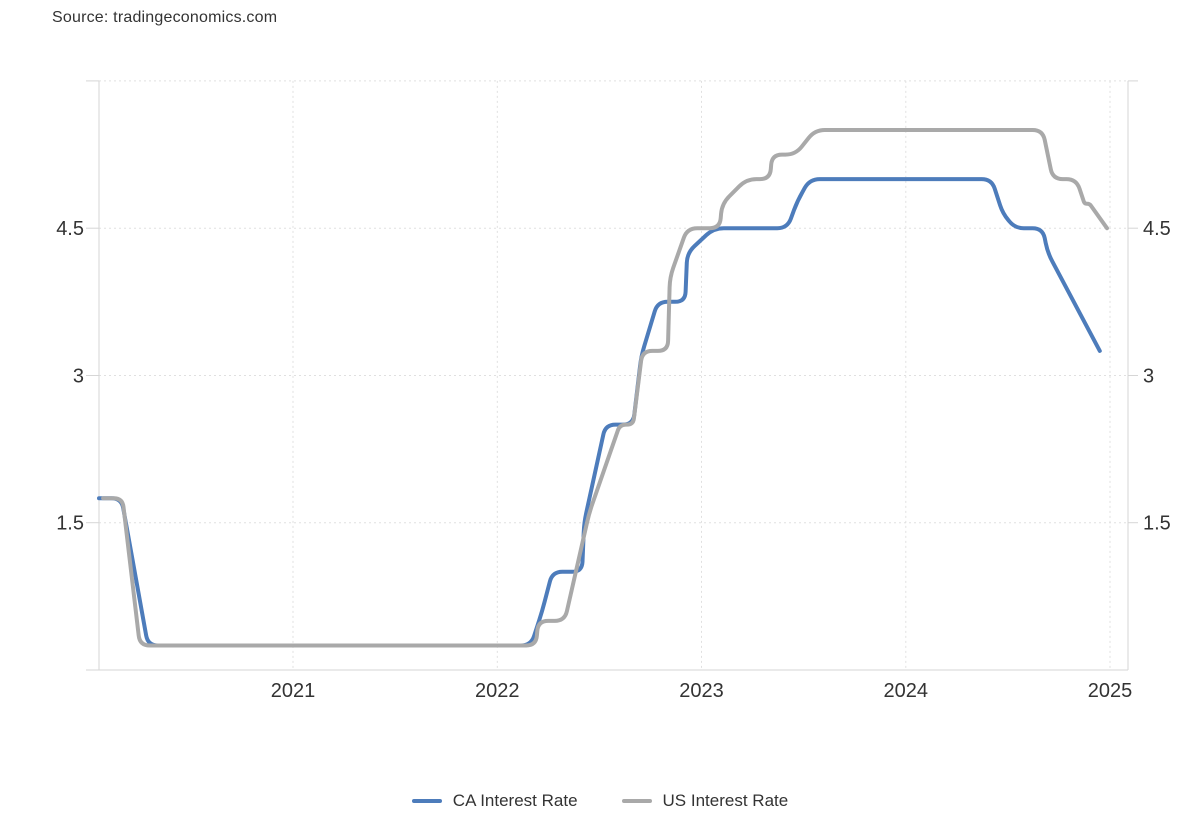 This screenshot has width=1200, height=820. I want to click on source-credit: Source: tradingeconomics.com, so click(165, 17).